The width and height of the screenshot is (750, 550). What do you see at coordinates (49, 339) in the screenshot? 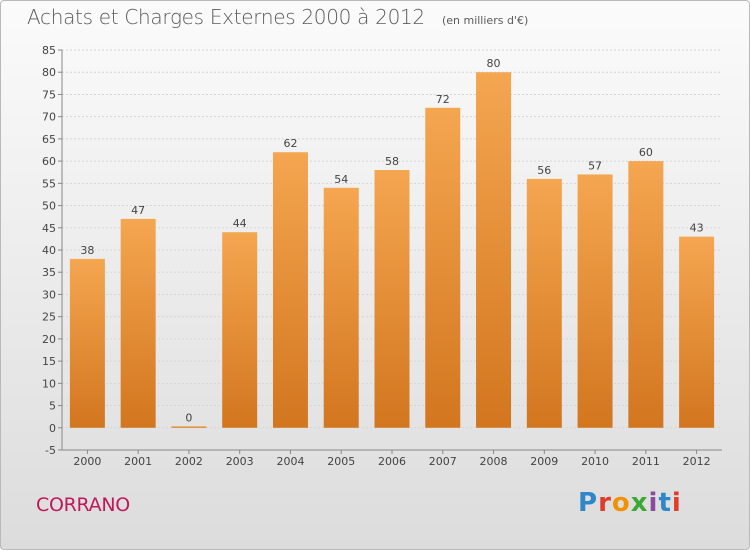
I see `y-tick-label: 20` at bounding box center [49, 339].